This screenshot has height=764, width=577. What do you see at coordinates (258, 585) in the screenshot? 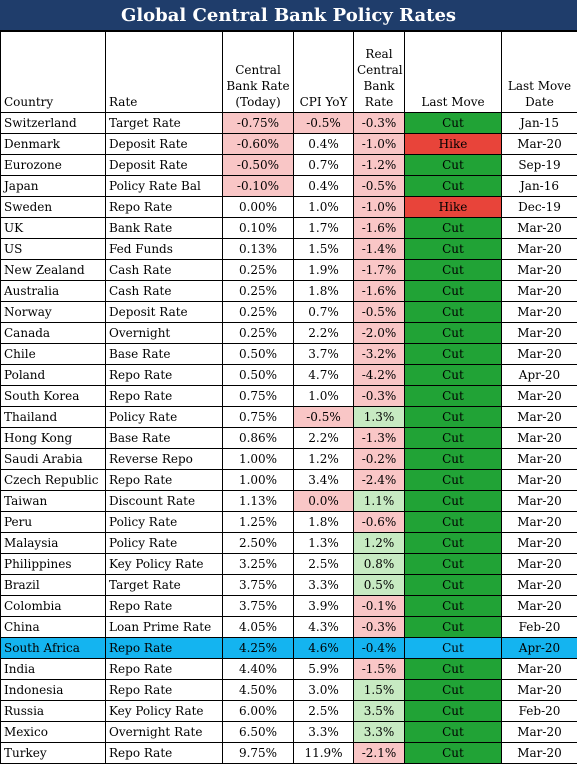
I see `cell-central-bank-rate: 3.75%` at bounding box center [258, 585].